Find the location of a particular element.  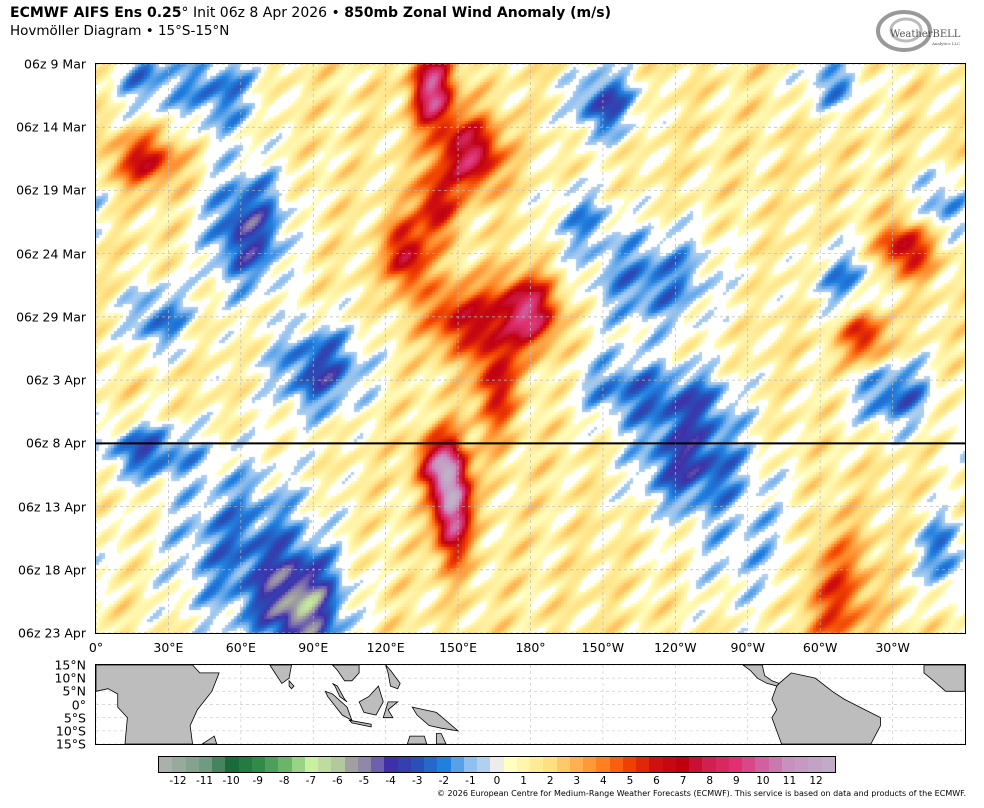

lat-tick-label: 15°N is located at coordinates (70, 665).